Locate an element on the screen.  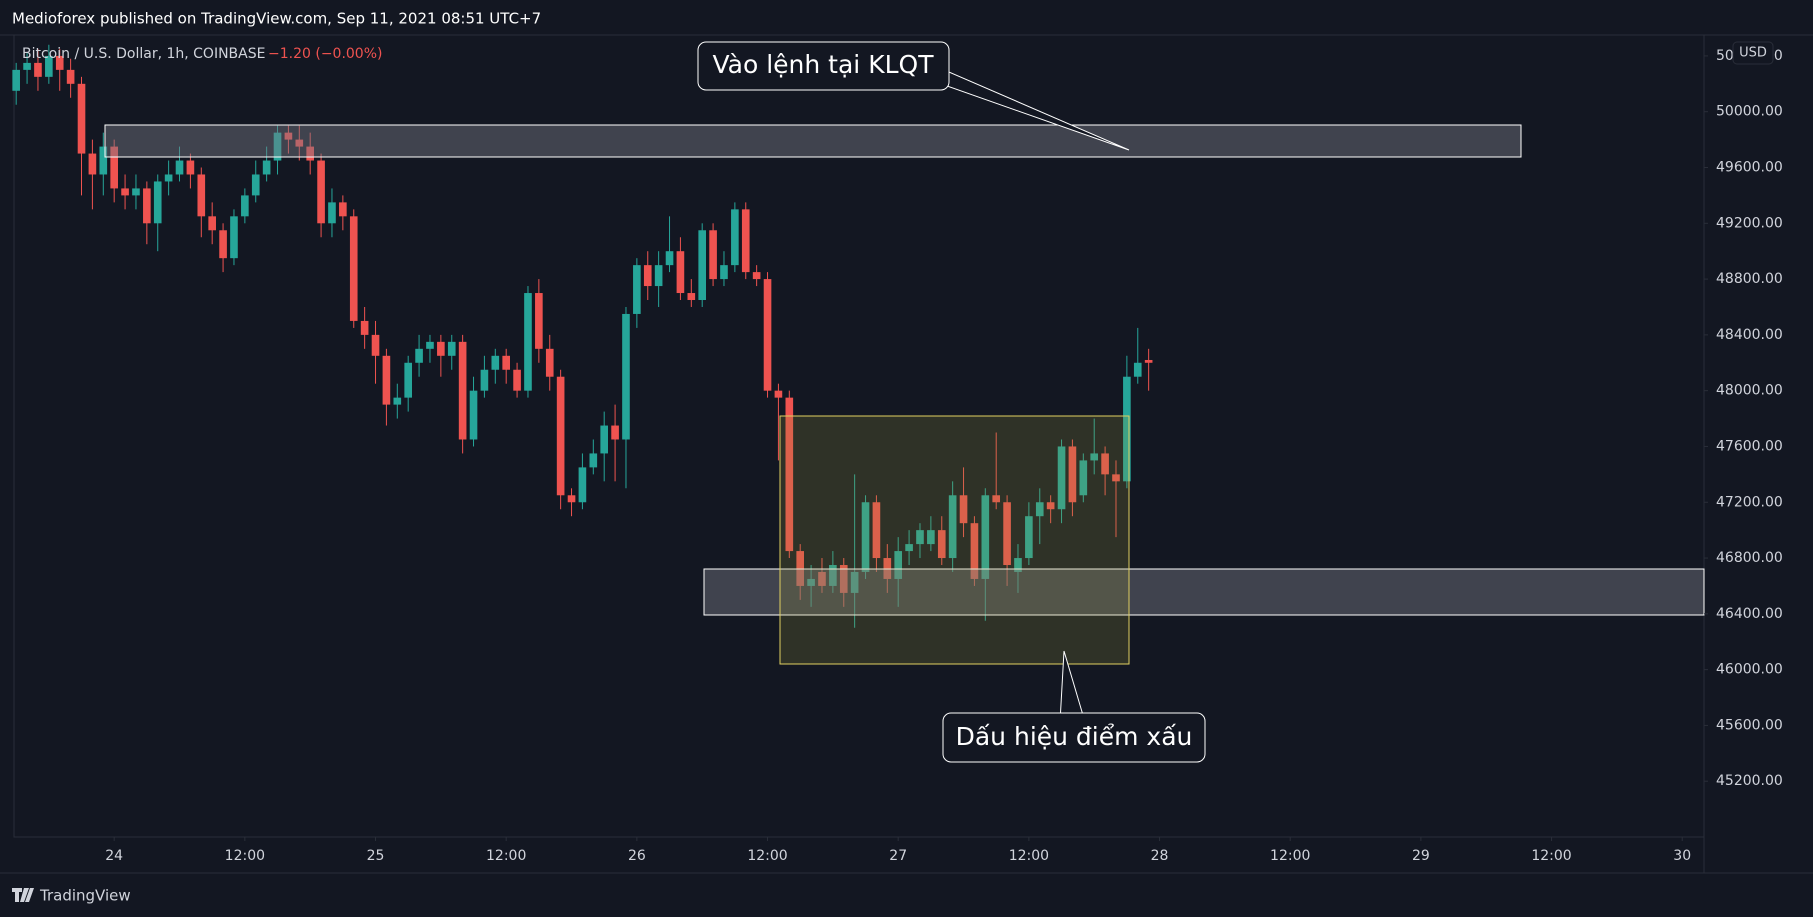
y-tick-label: 50000.00 is located at coordinates (1749, 112).